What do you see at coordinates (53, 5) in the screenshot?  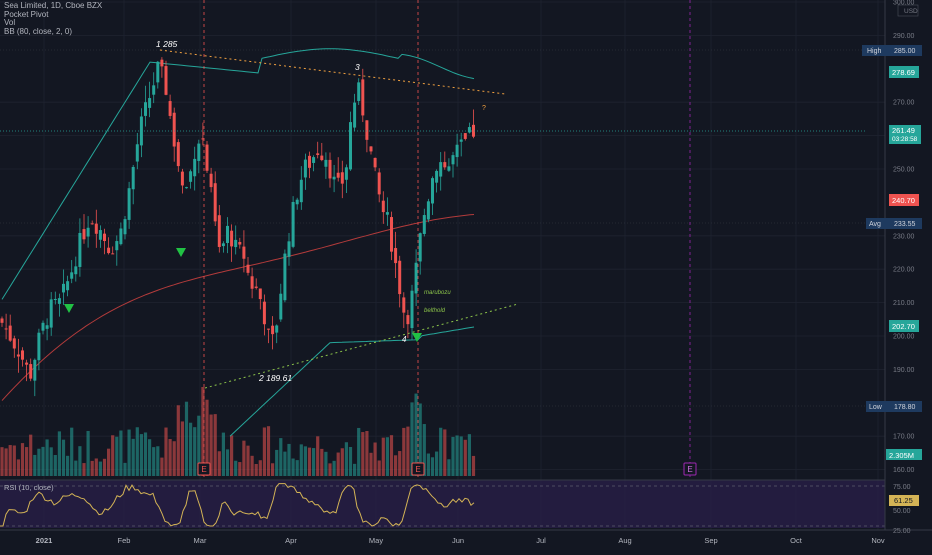 I see `symbol-title: Sea Limited, 1D, Cboe BZX` at bounding box center [53, 5].